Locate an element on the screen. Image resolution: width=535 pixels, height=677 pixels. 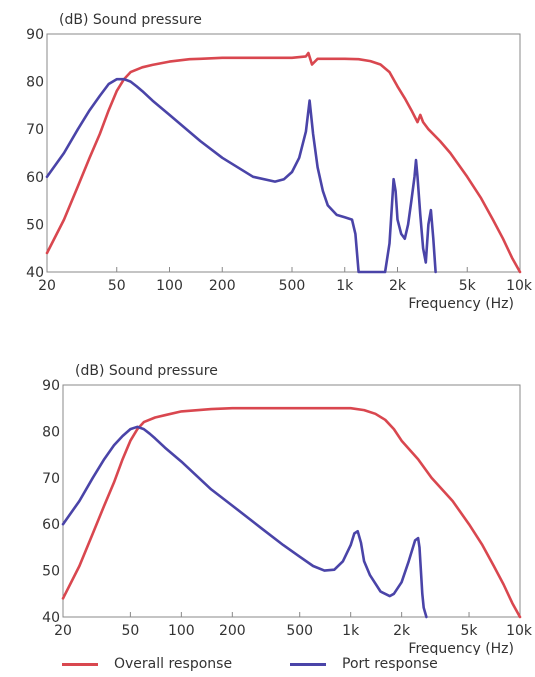
legend-label-port: Port response is located at coordinates (390, 664).